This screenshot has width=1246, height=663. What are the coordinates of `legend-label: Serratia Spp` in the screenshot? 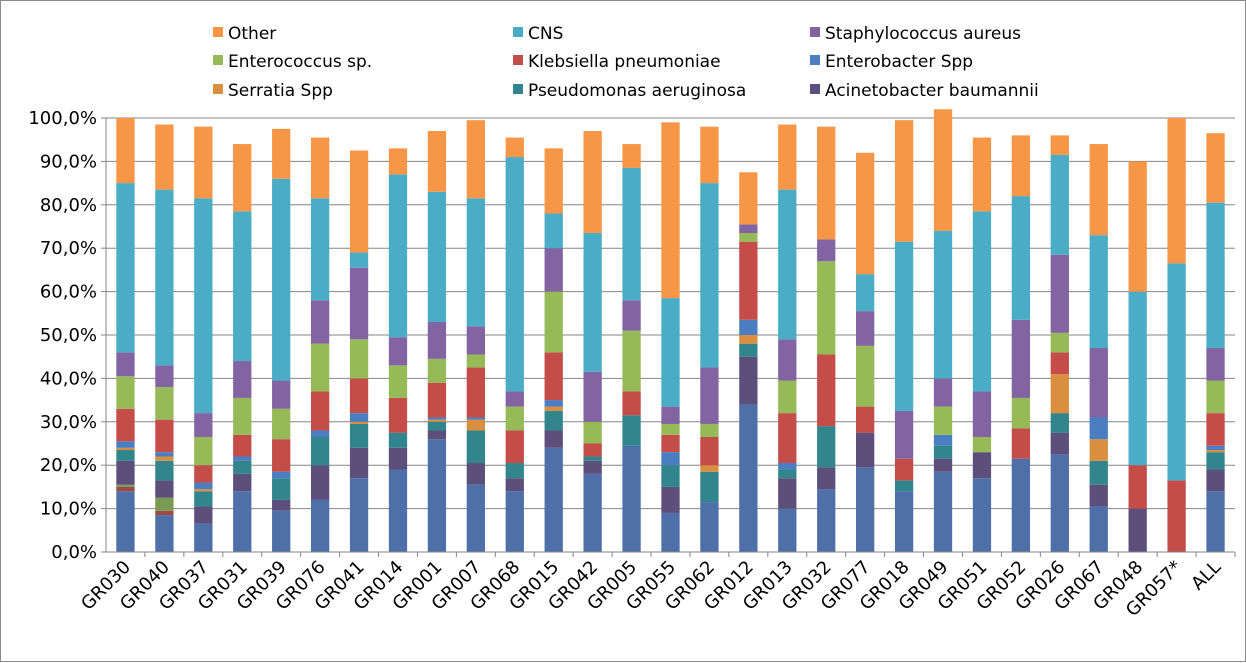 It's located at (280, 91).